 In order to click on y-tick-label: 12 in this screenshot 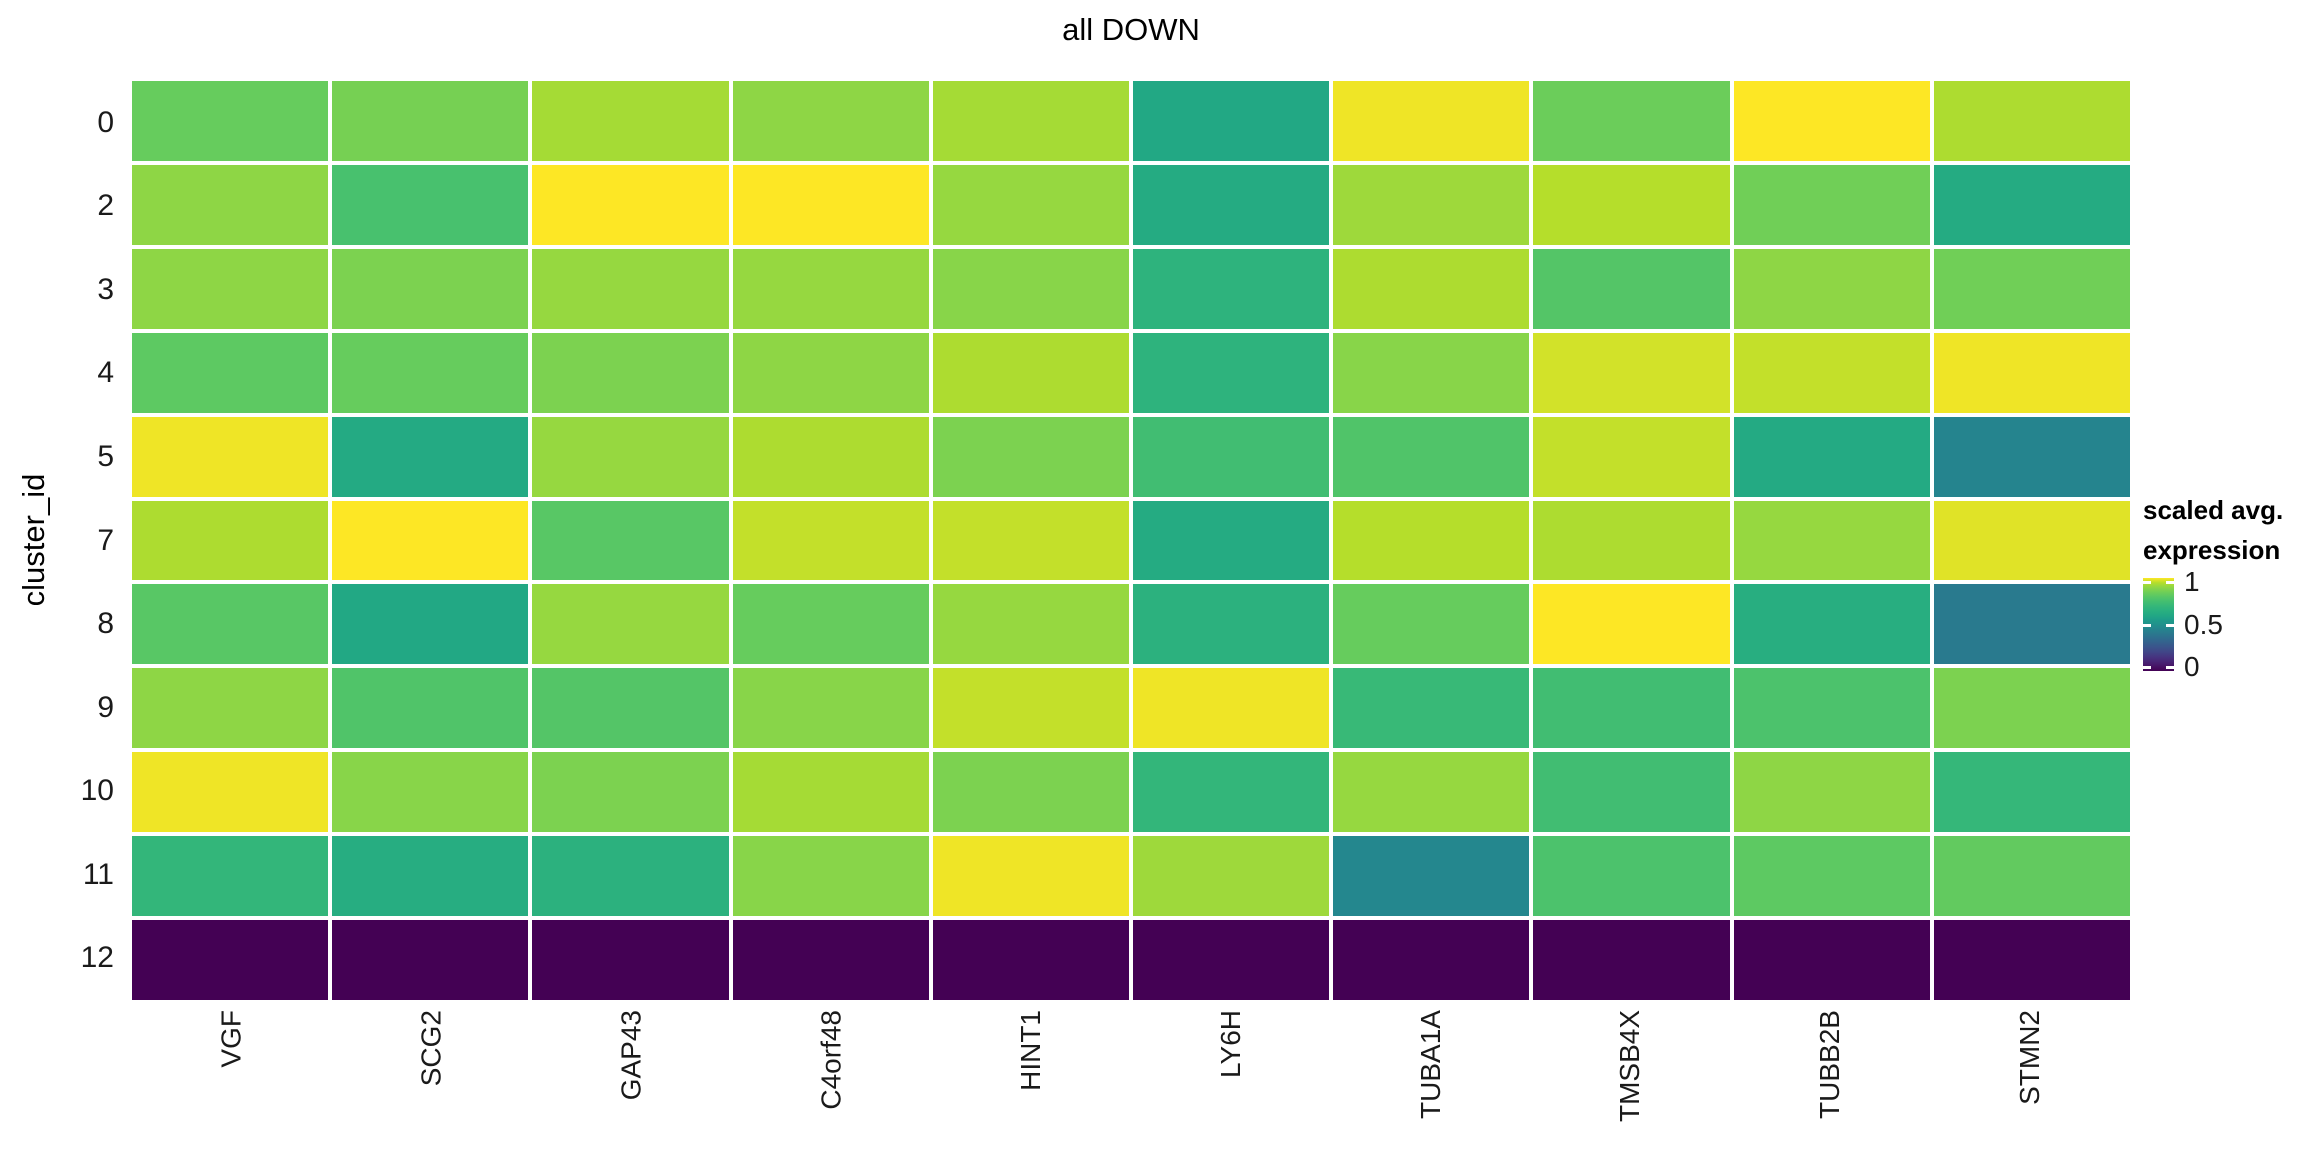, I will do `click(97, 958)`.